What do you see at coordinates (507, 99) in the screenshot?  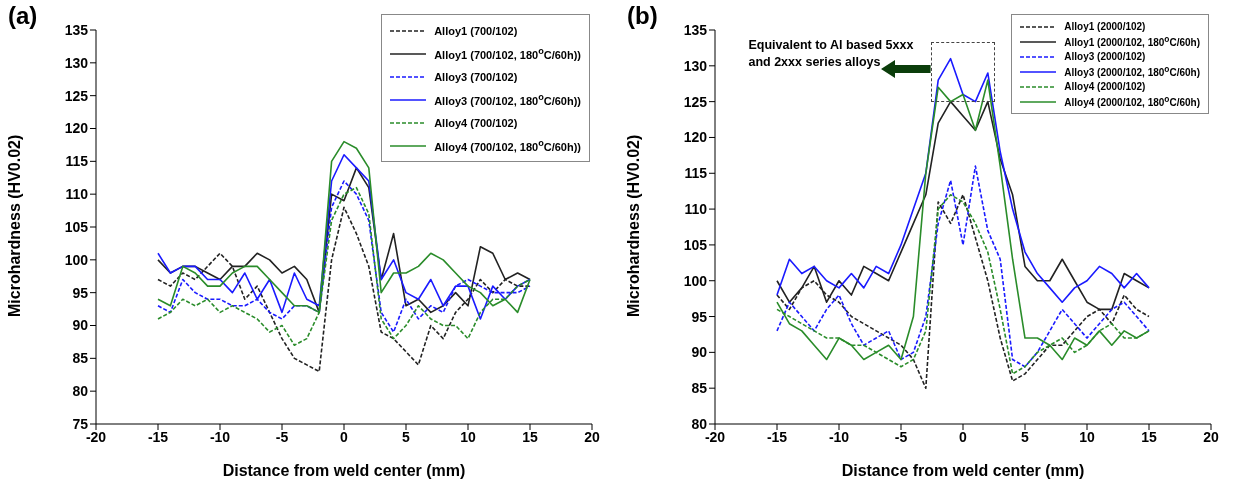 I see `legend-label: Alloy3 (700/102, 180$^{o}$C/60h))` at bounding box center [507, 99].